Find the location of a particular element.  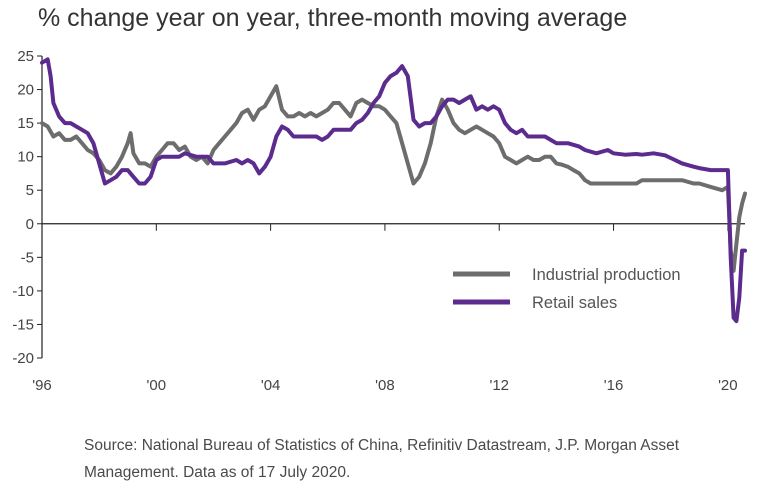

y-axis: 25 20 15 10 5 0 -5 -10 -15 -20 is located at coordinates (27, 207).